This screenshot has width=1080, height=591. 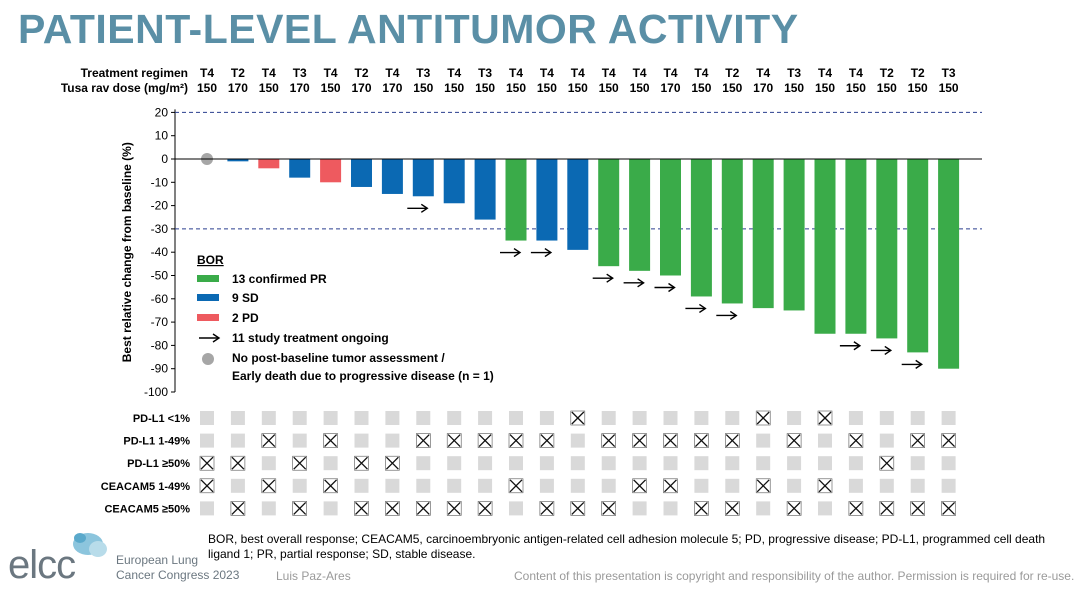 What do you see at coordinates (160, 252) in the screenshot?
I see `y-tick-label: -40` at bounding box center [160, 252].